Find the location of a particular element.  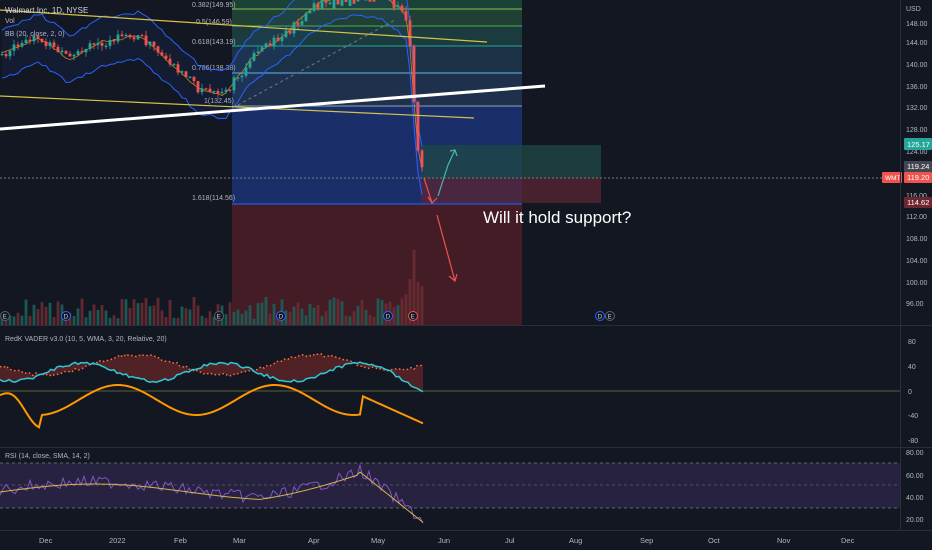

time-tick: Nov is located at coordinates (784, 540).